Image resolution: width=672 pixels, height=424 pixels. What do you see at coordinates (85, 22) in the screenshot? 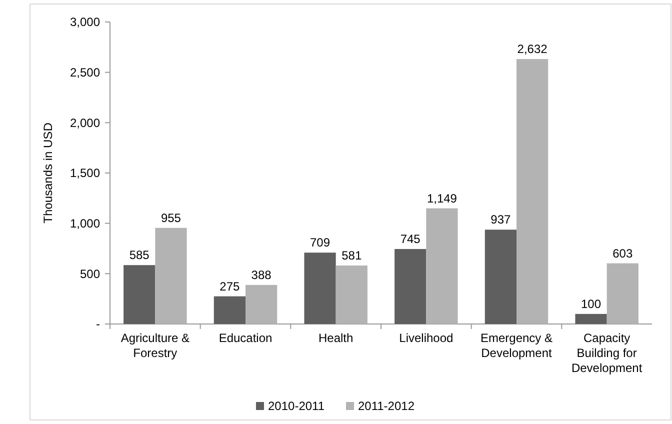
I see `y-tick-label: 3,000` at bounding box center [85, 22].